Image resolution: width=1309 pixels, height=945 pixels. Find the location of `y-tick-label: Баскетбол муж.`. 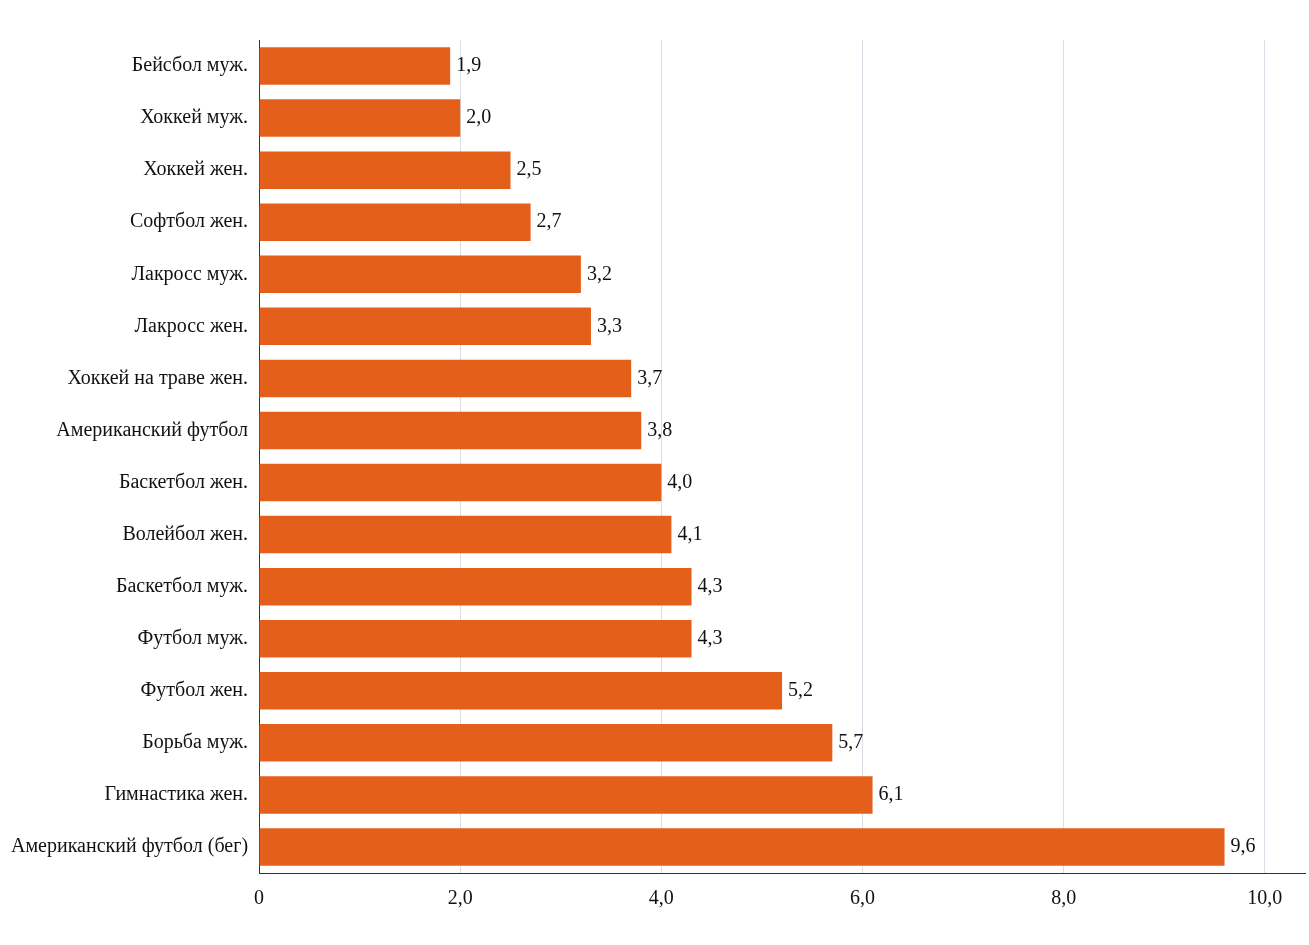

y-tick-label: Баскетбол муж. is located at coordinates (182, 585).